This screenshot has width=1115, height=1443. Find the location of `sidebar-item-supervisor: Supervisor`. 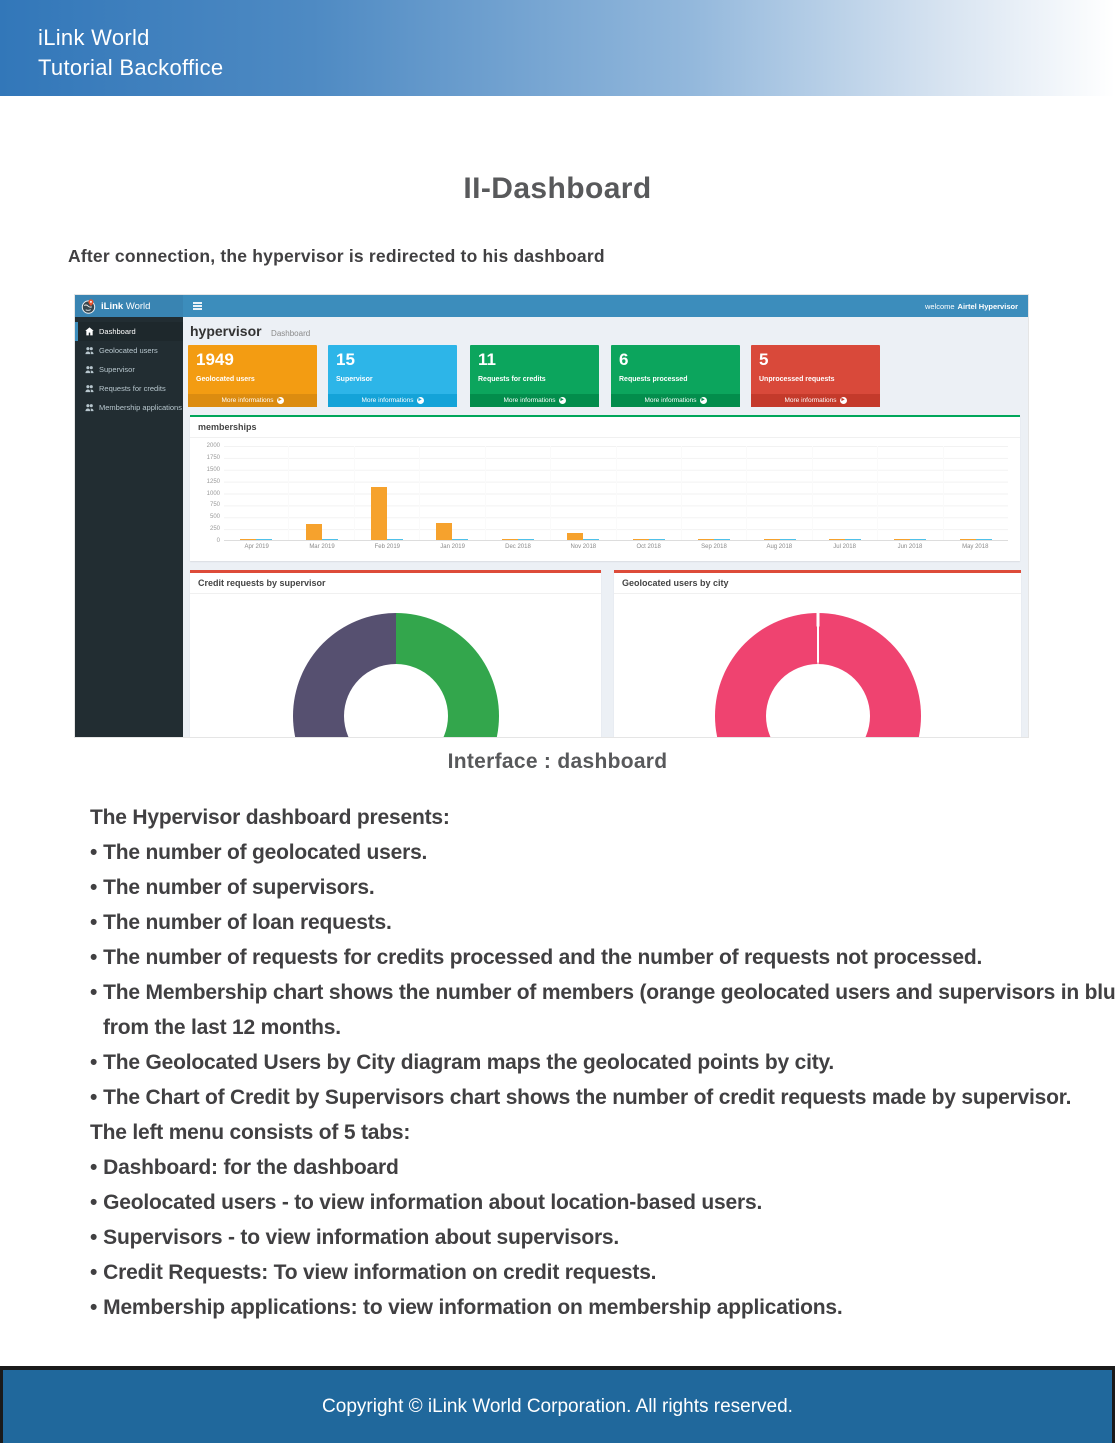

sidebar-item-supervisor: Supervisor is located at coordinates (129, 369).